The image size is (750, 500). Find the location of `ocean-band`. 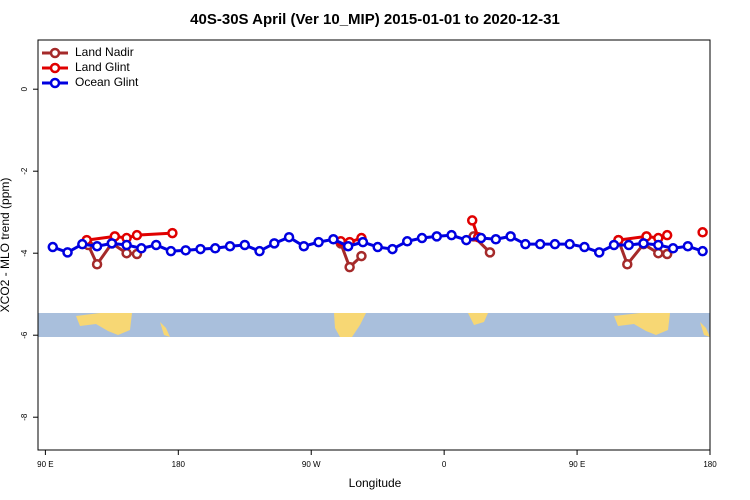

ocean-band is located at coordinates (374, 325).